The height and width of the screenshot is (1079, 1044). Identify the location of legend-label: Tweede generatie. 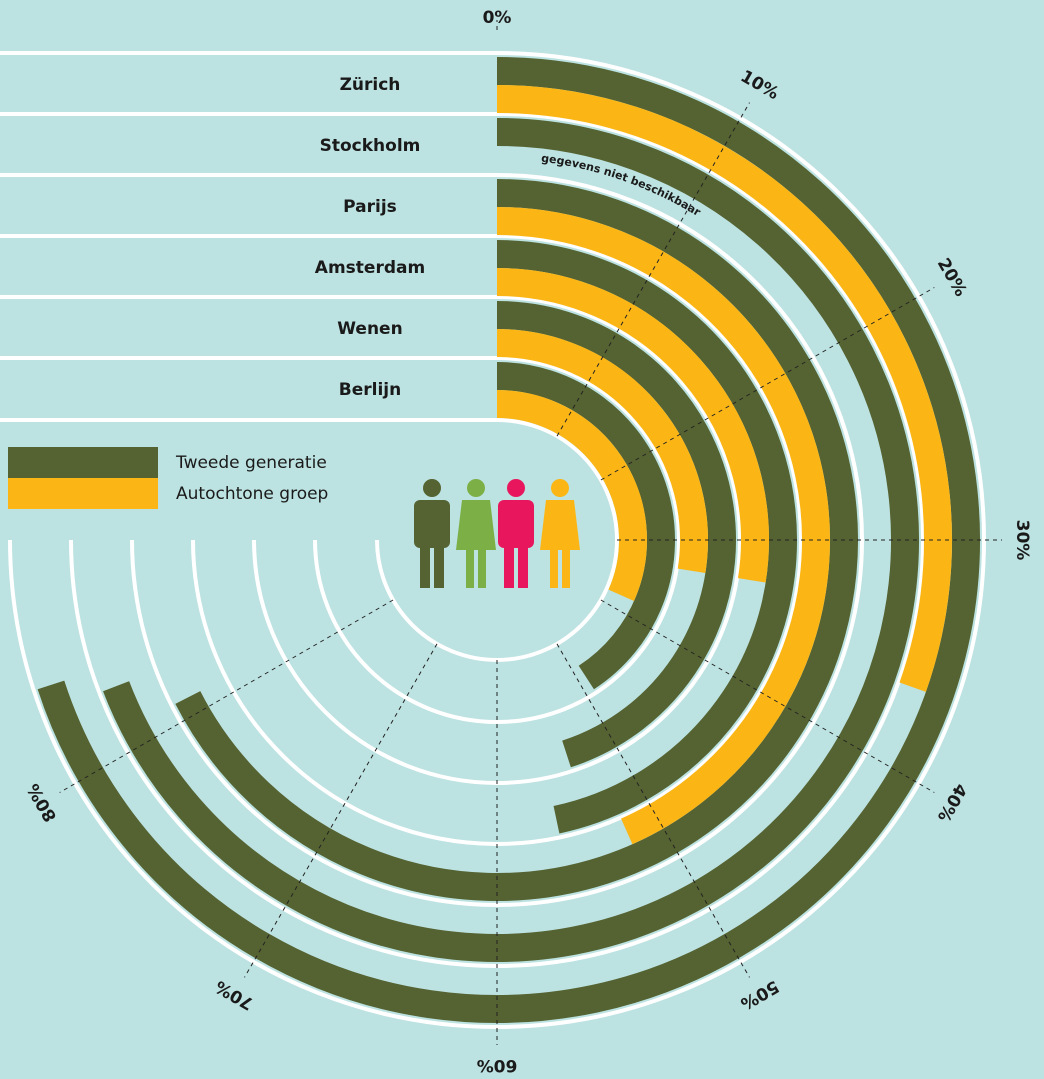
(251, 463).